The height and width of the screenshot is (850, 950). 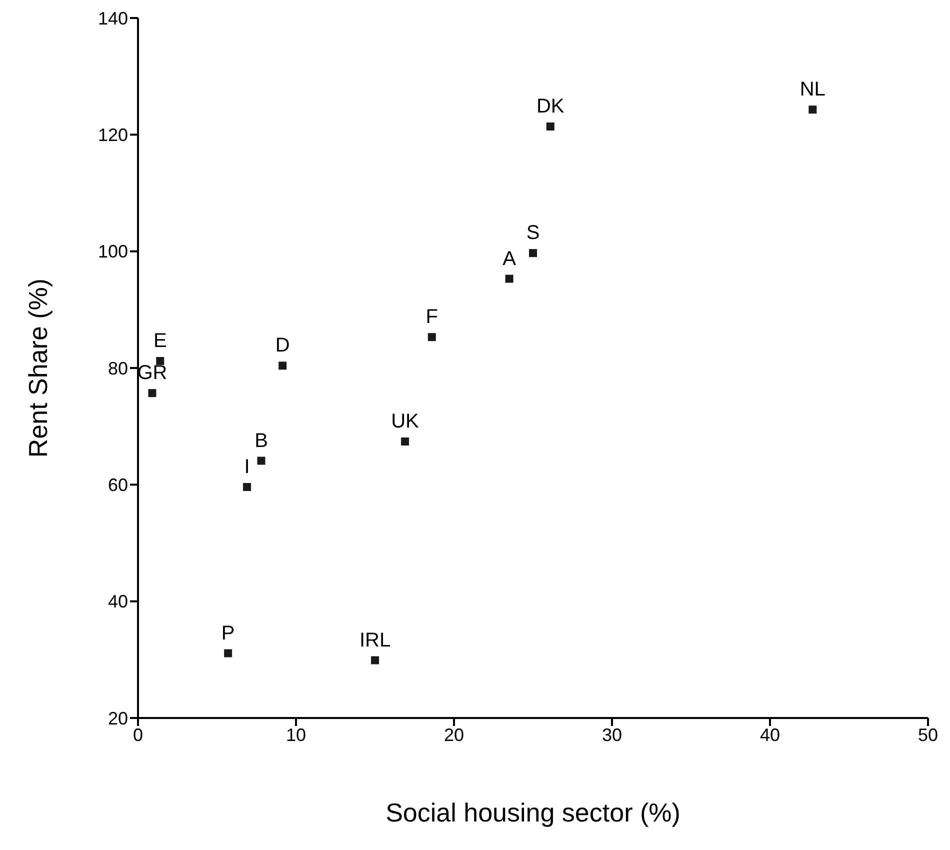 What do you see at coordinates (118, 368) in the screenshot?
I see `y-tick-label: 80` at bounding box center [118, 368].